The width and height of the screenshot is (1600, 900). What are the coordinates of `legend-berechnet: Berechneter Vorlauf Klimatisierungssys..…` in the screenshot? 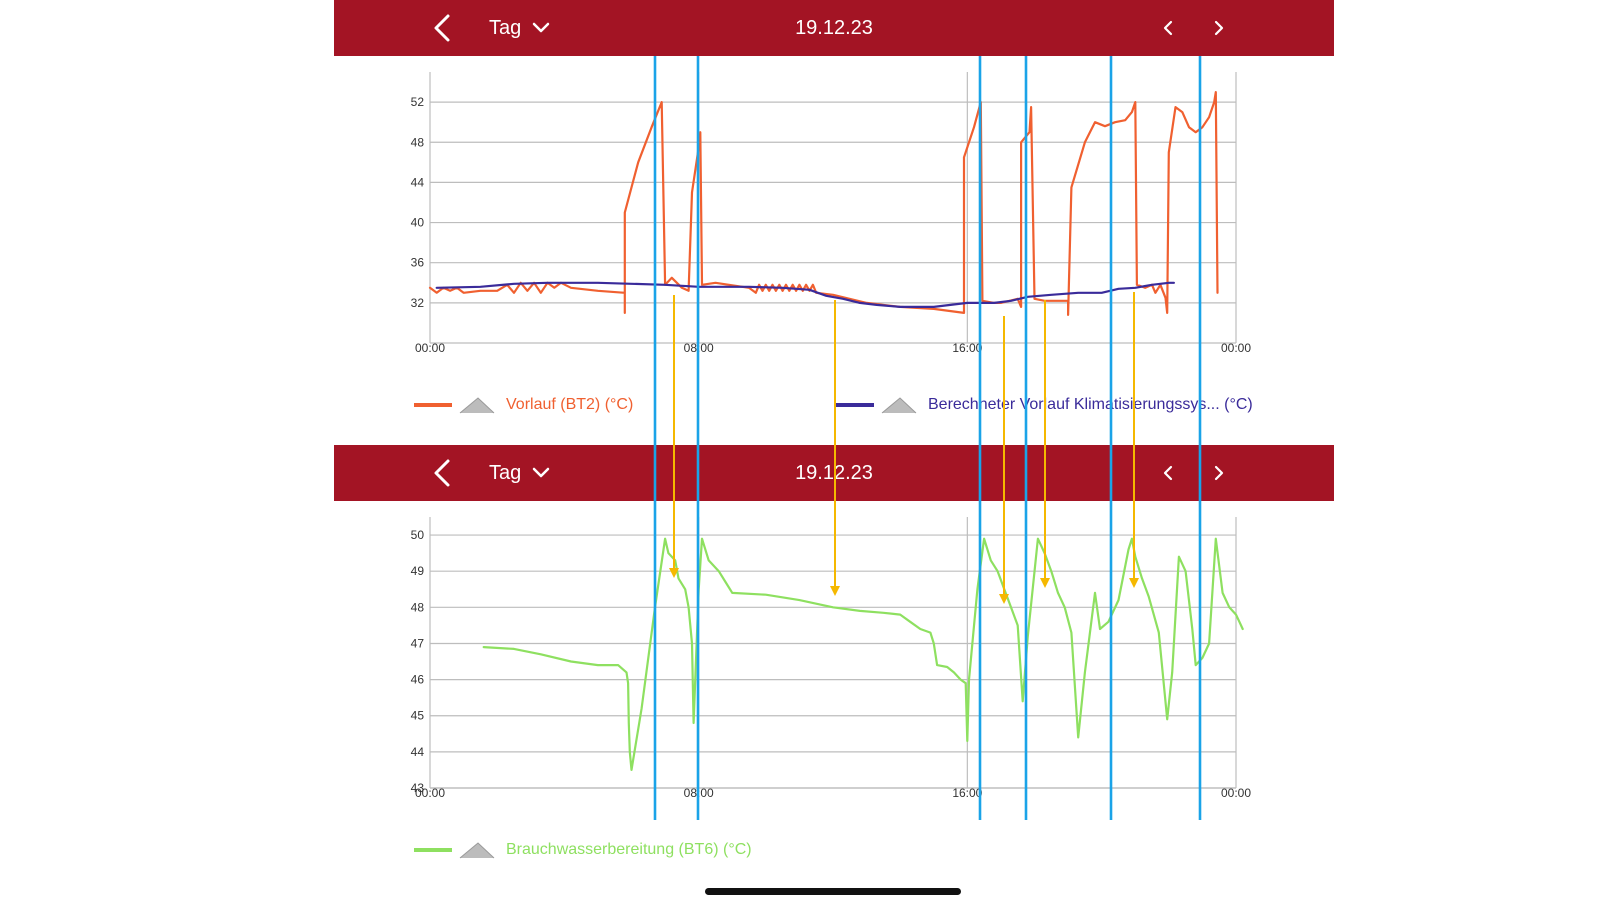 It's located at (1044, 405).